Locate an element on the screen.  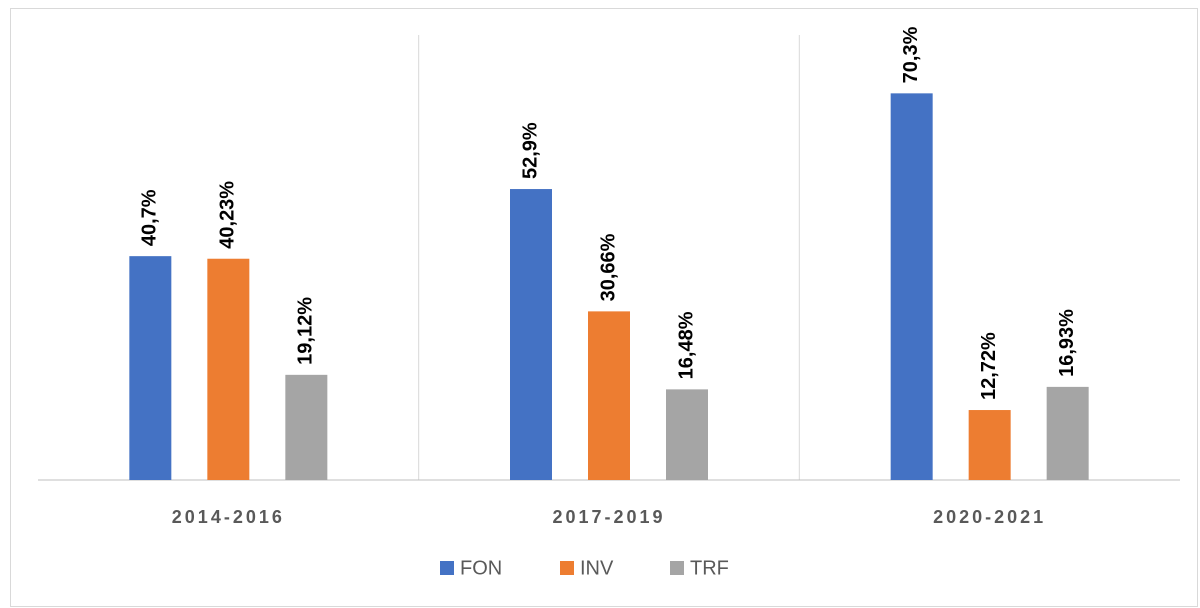
legend-label: FON is located at coordinates (481, 568).